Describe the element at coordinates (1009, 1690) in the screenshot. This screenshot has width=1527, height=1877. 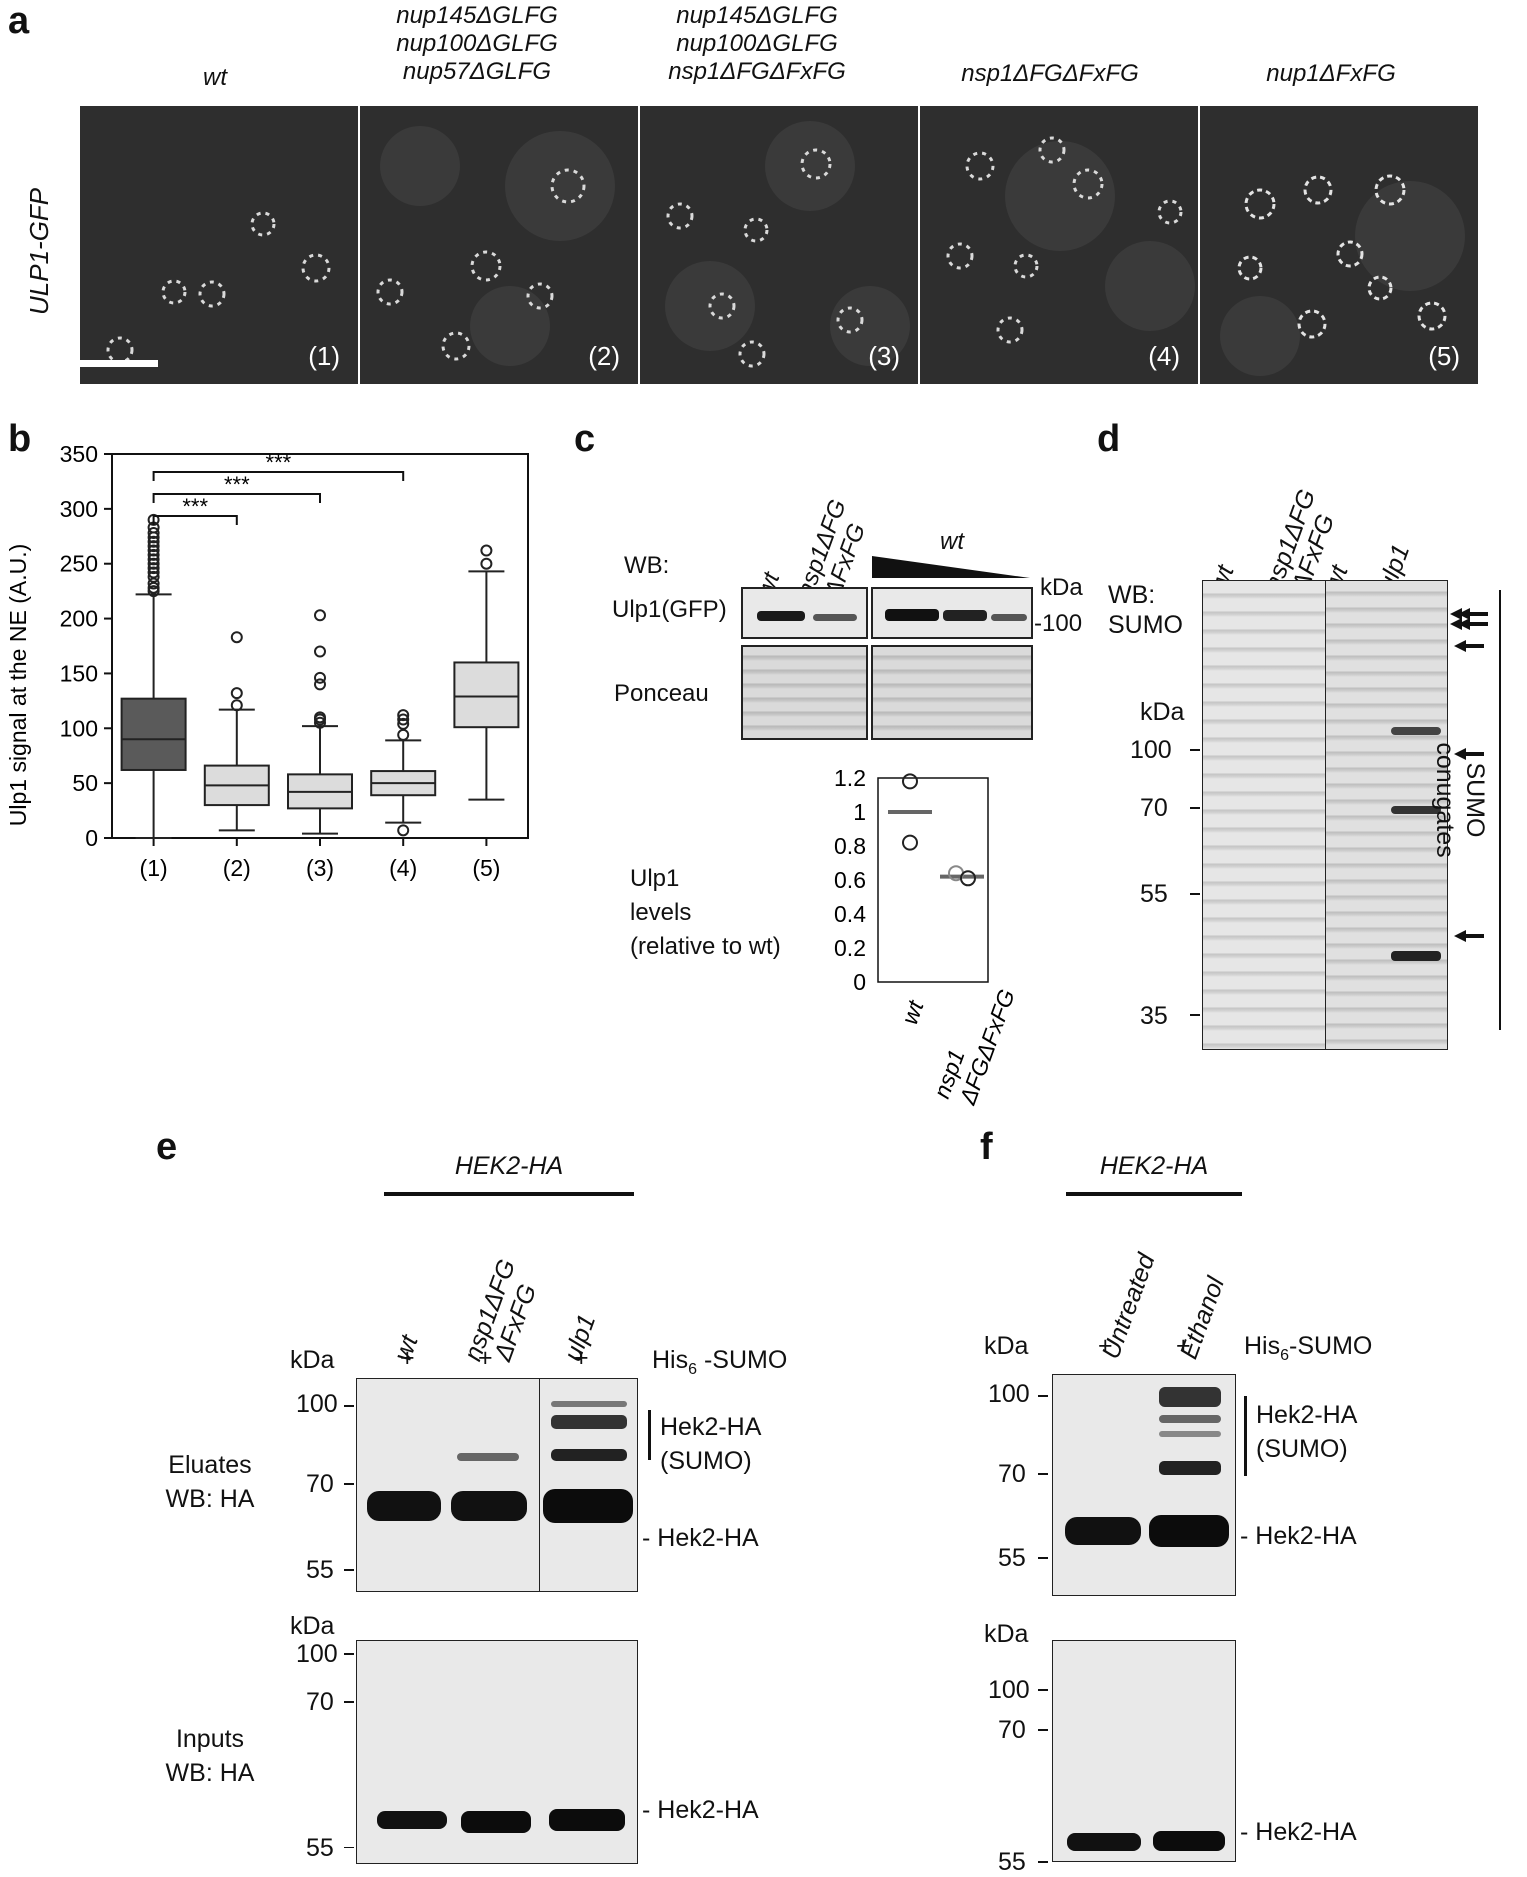
I see `panel-f-marker-100-bottom: 100` at that location.